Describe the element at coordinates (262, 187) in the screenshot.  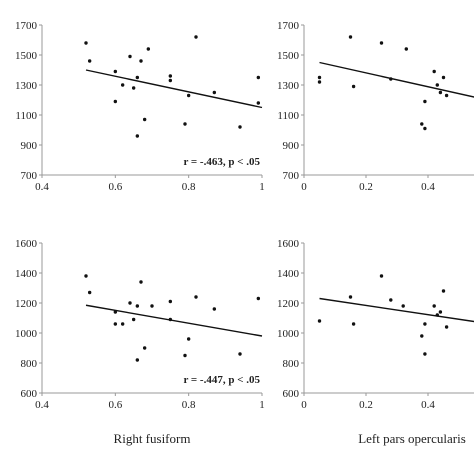
I see `x-tick-label: 1` at that location.